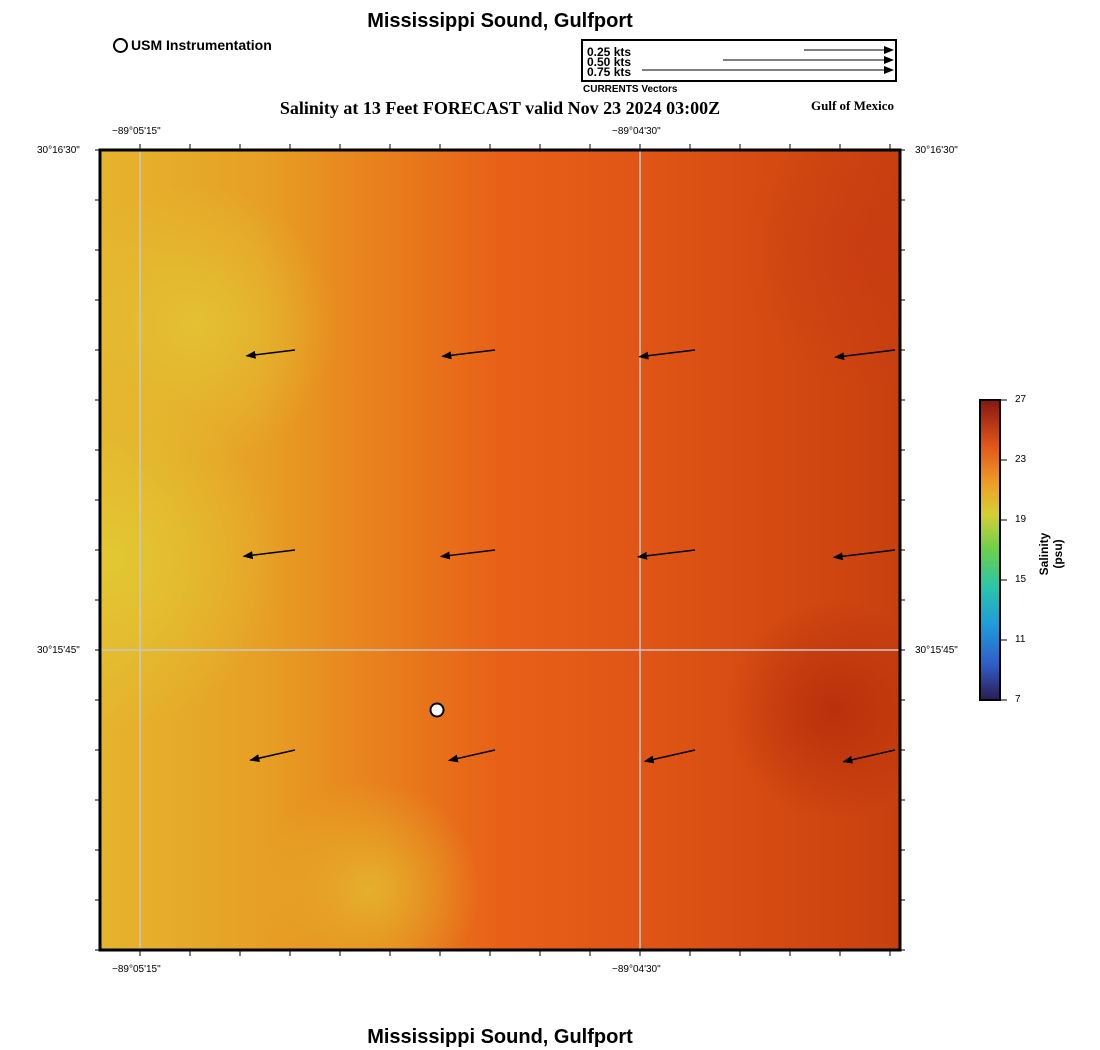 Image resolution: width=1100 pixels, height=1050 pixels. Describe the element at coordinates (768, 60) in the screenshot. I see `vector-legend-arrows` at that location.